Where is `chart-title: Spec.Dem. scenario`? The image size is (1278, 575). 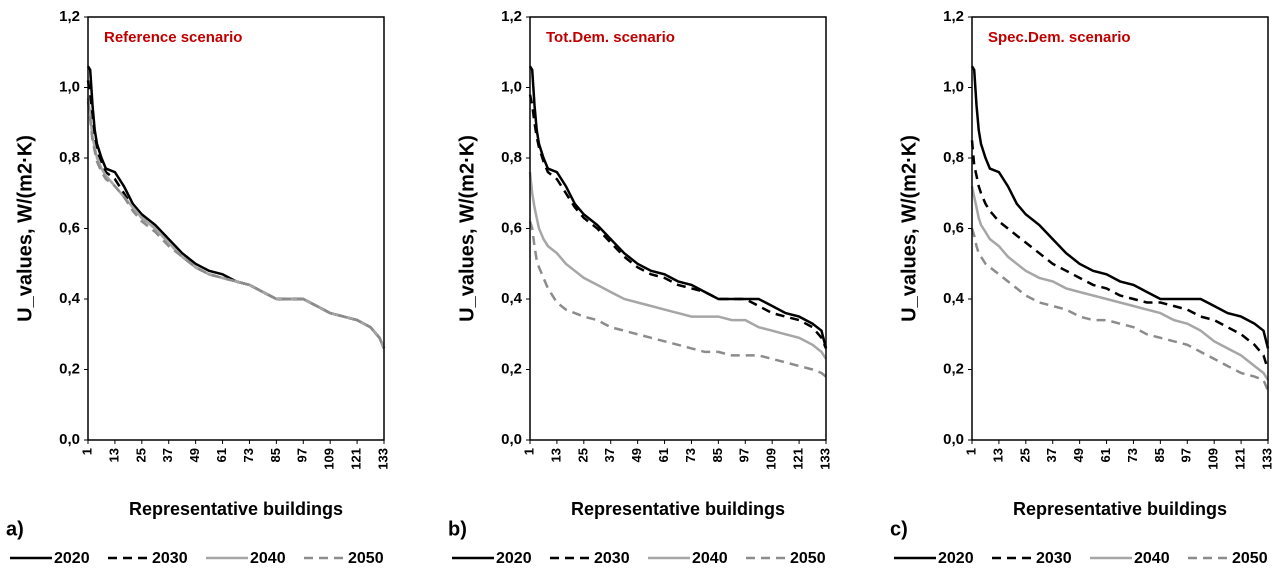 chart-title: Spec.Dem. scenario is located at coordinates (1059, 37).